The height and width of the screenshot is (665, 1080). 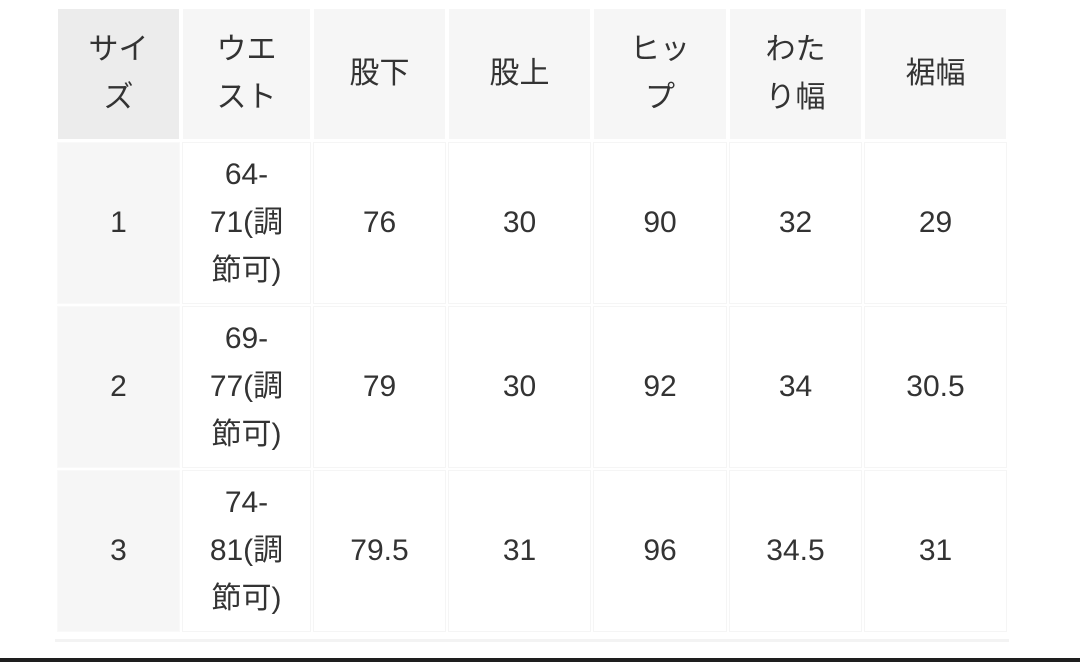 I want to click on column-header-hem-width: 裾幅, so click(x=935, y=74).